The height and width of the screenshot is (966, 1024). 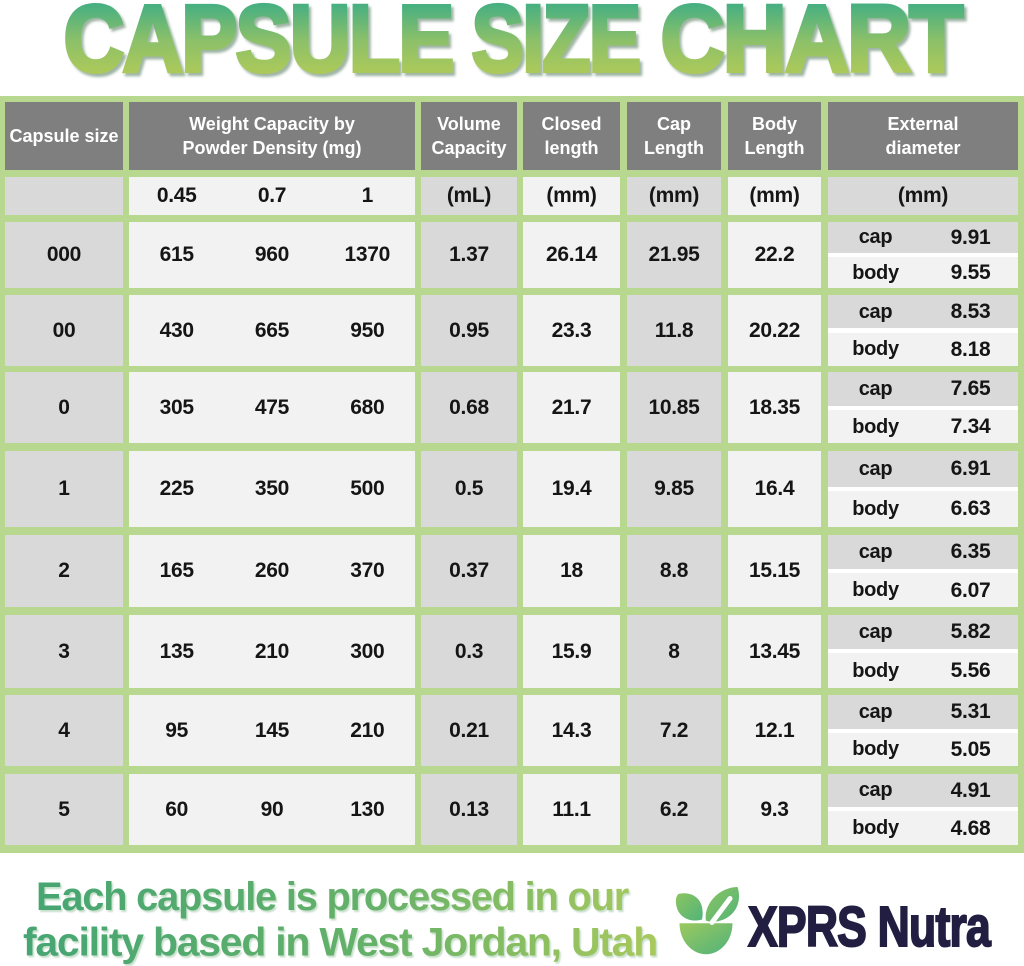 I want to click on svg-text: XPRS Nutra, so click(x=870, y=927).